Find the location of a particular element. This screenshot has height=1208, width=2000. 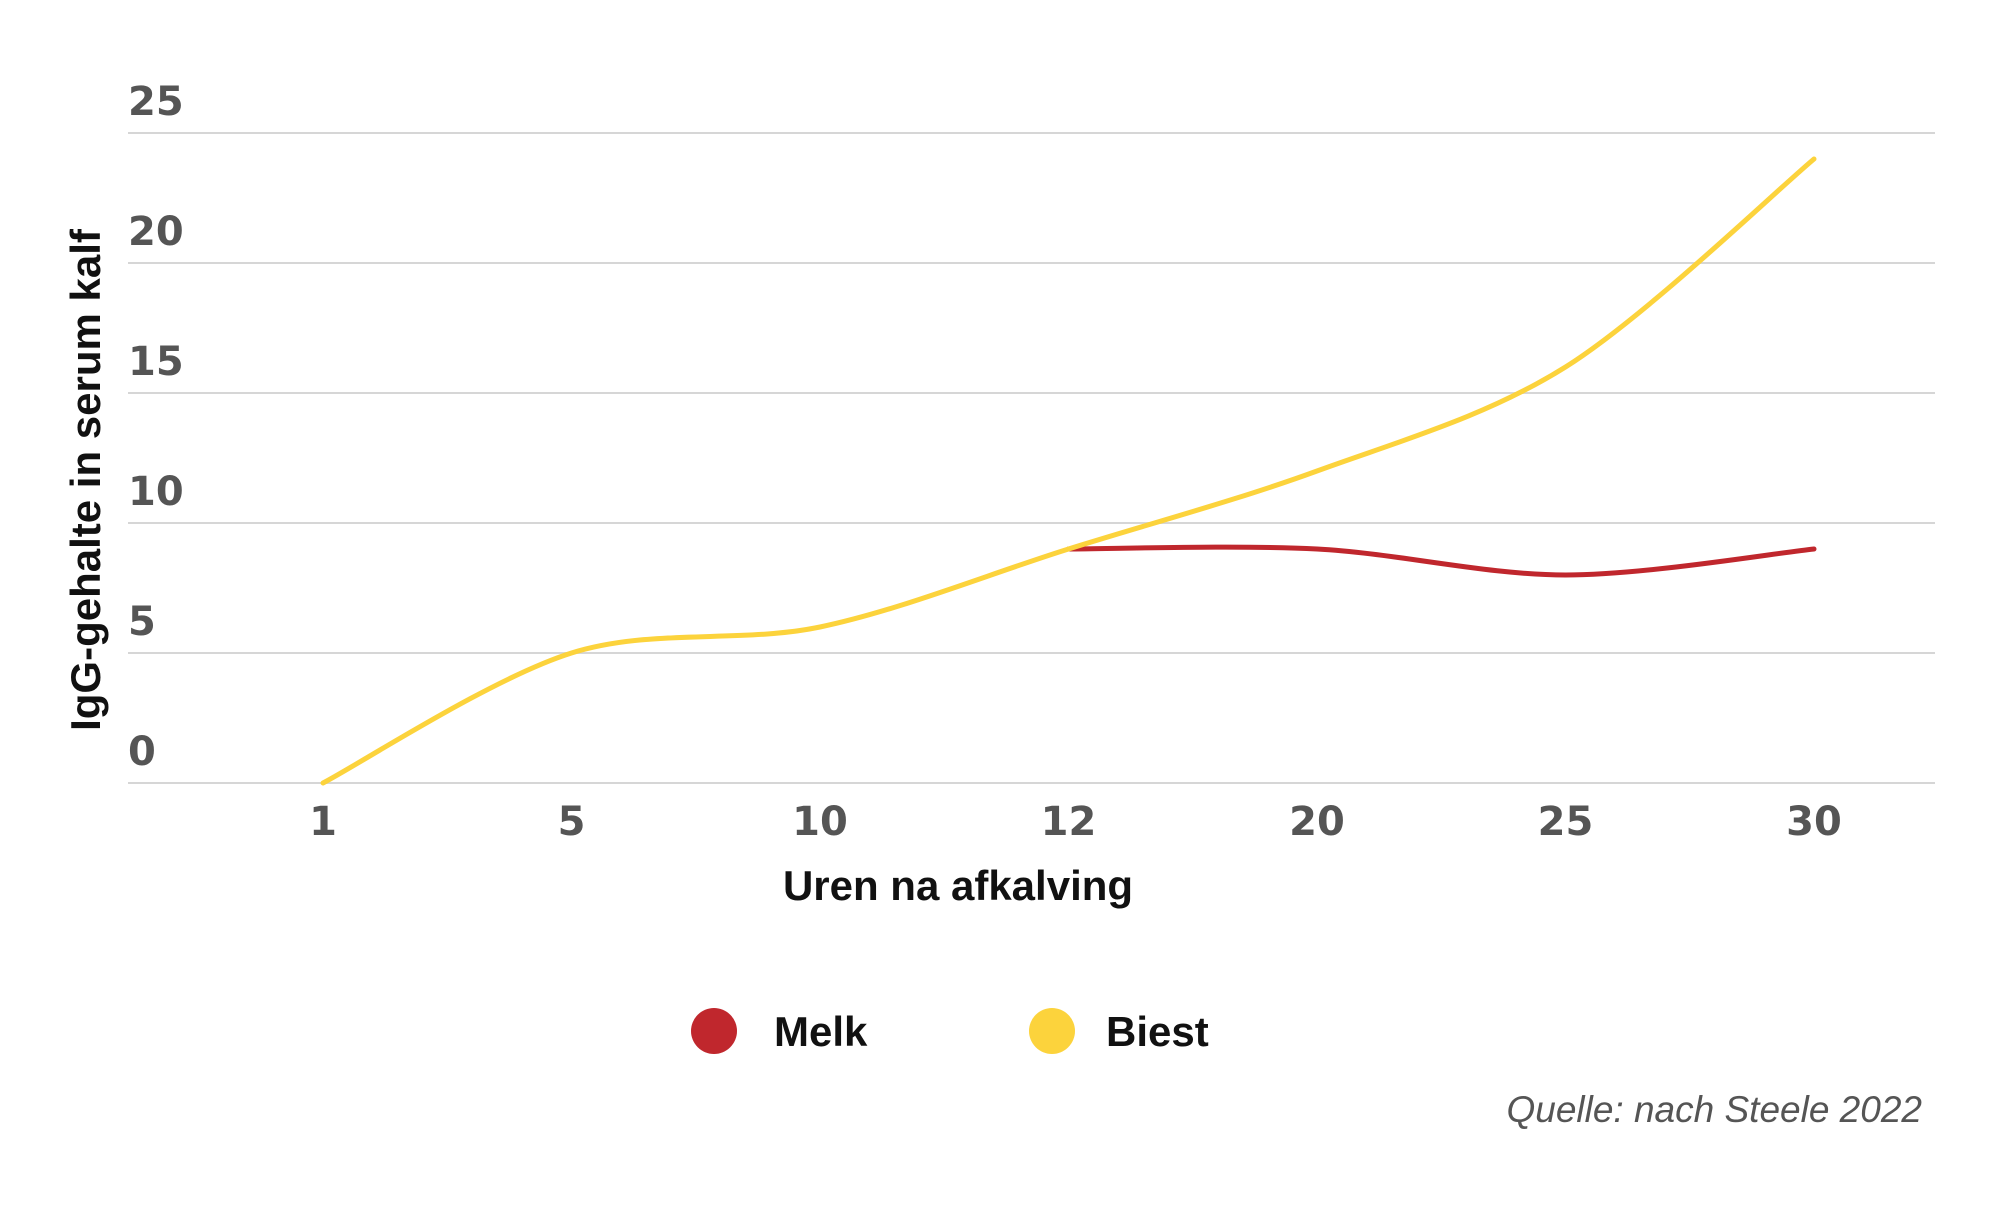

y-tick-label: 20 is located at coordinates (156, 232).